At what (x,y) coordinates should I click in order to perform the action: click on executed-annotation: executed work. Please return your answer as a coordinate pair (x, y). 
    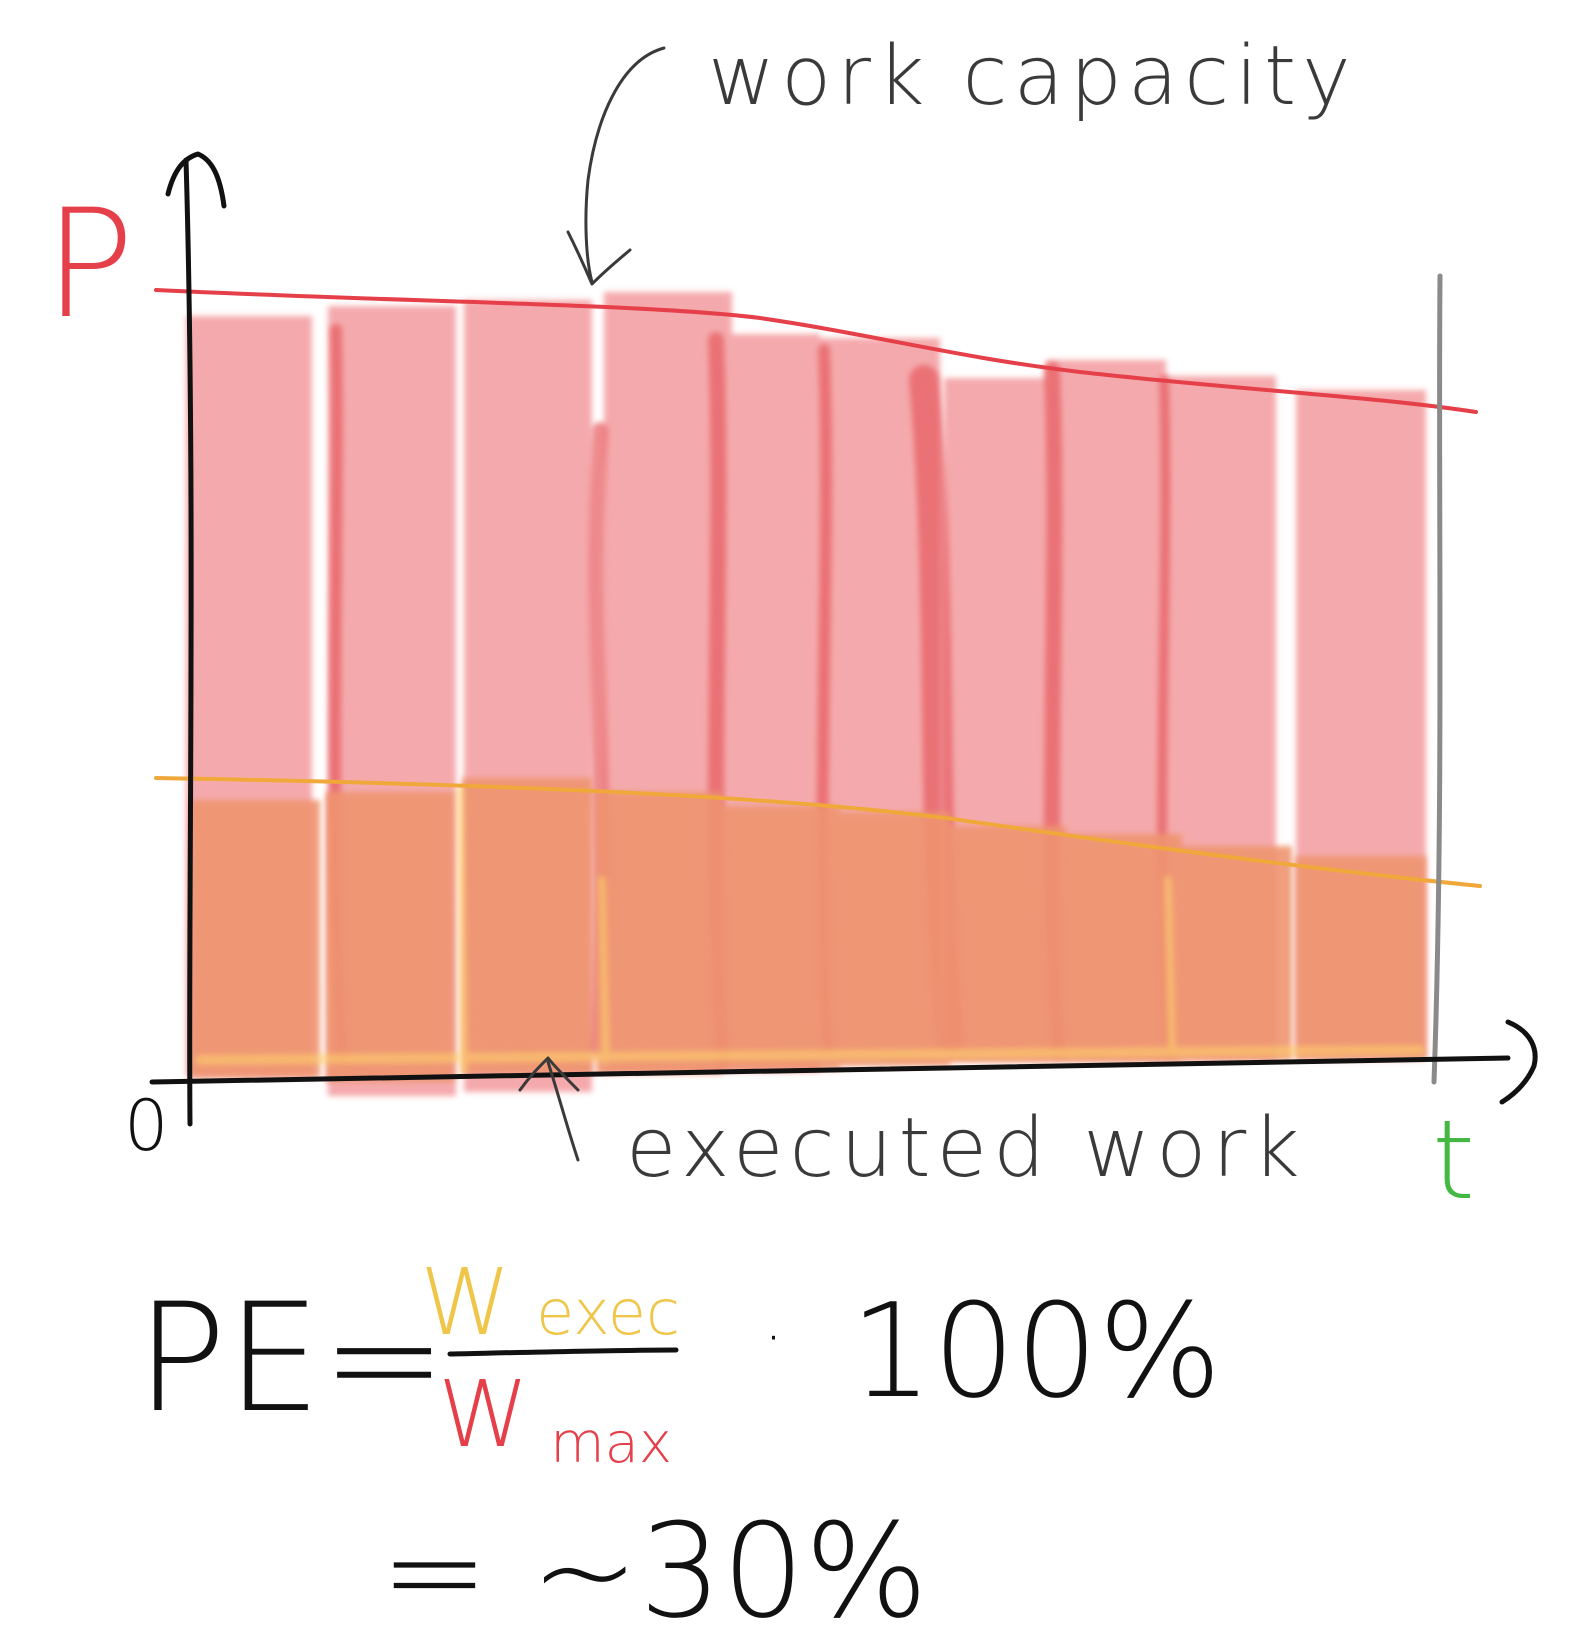
    Looking at the image, I should click on (966, 1148).